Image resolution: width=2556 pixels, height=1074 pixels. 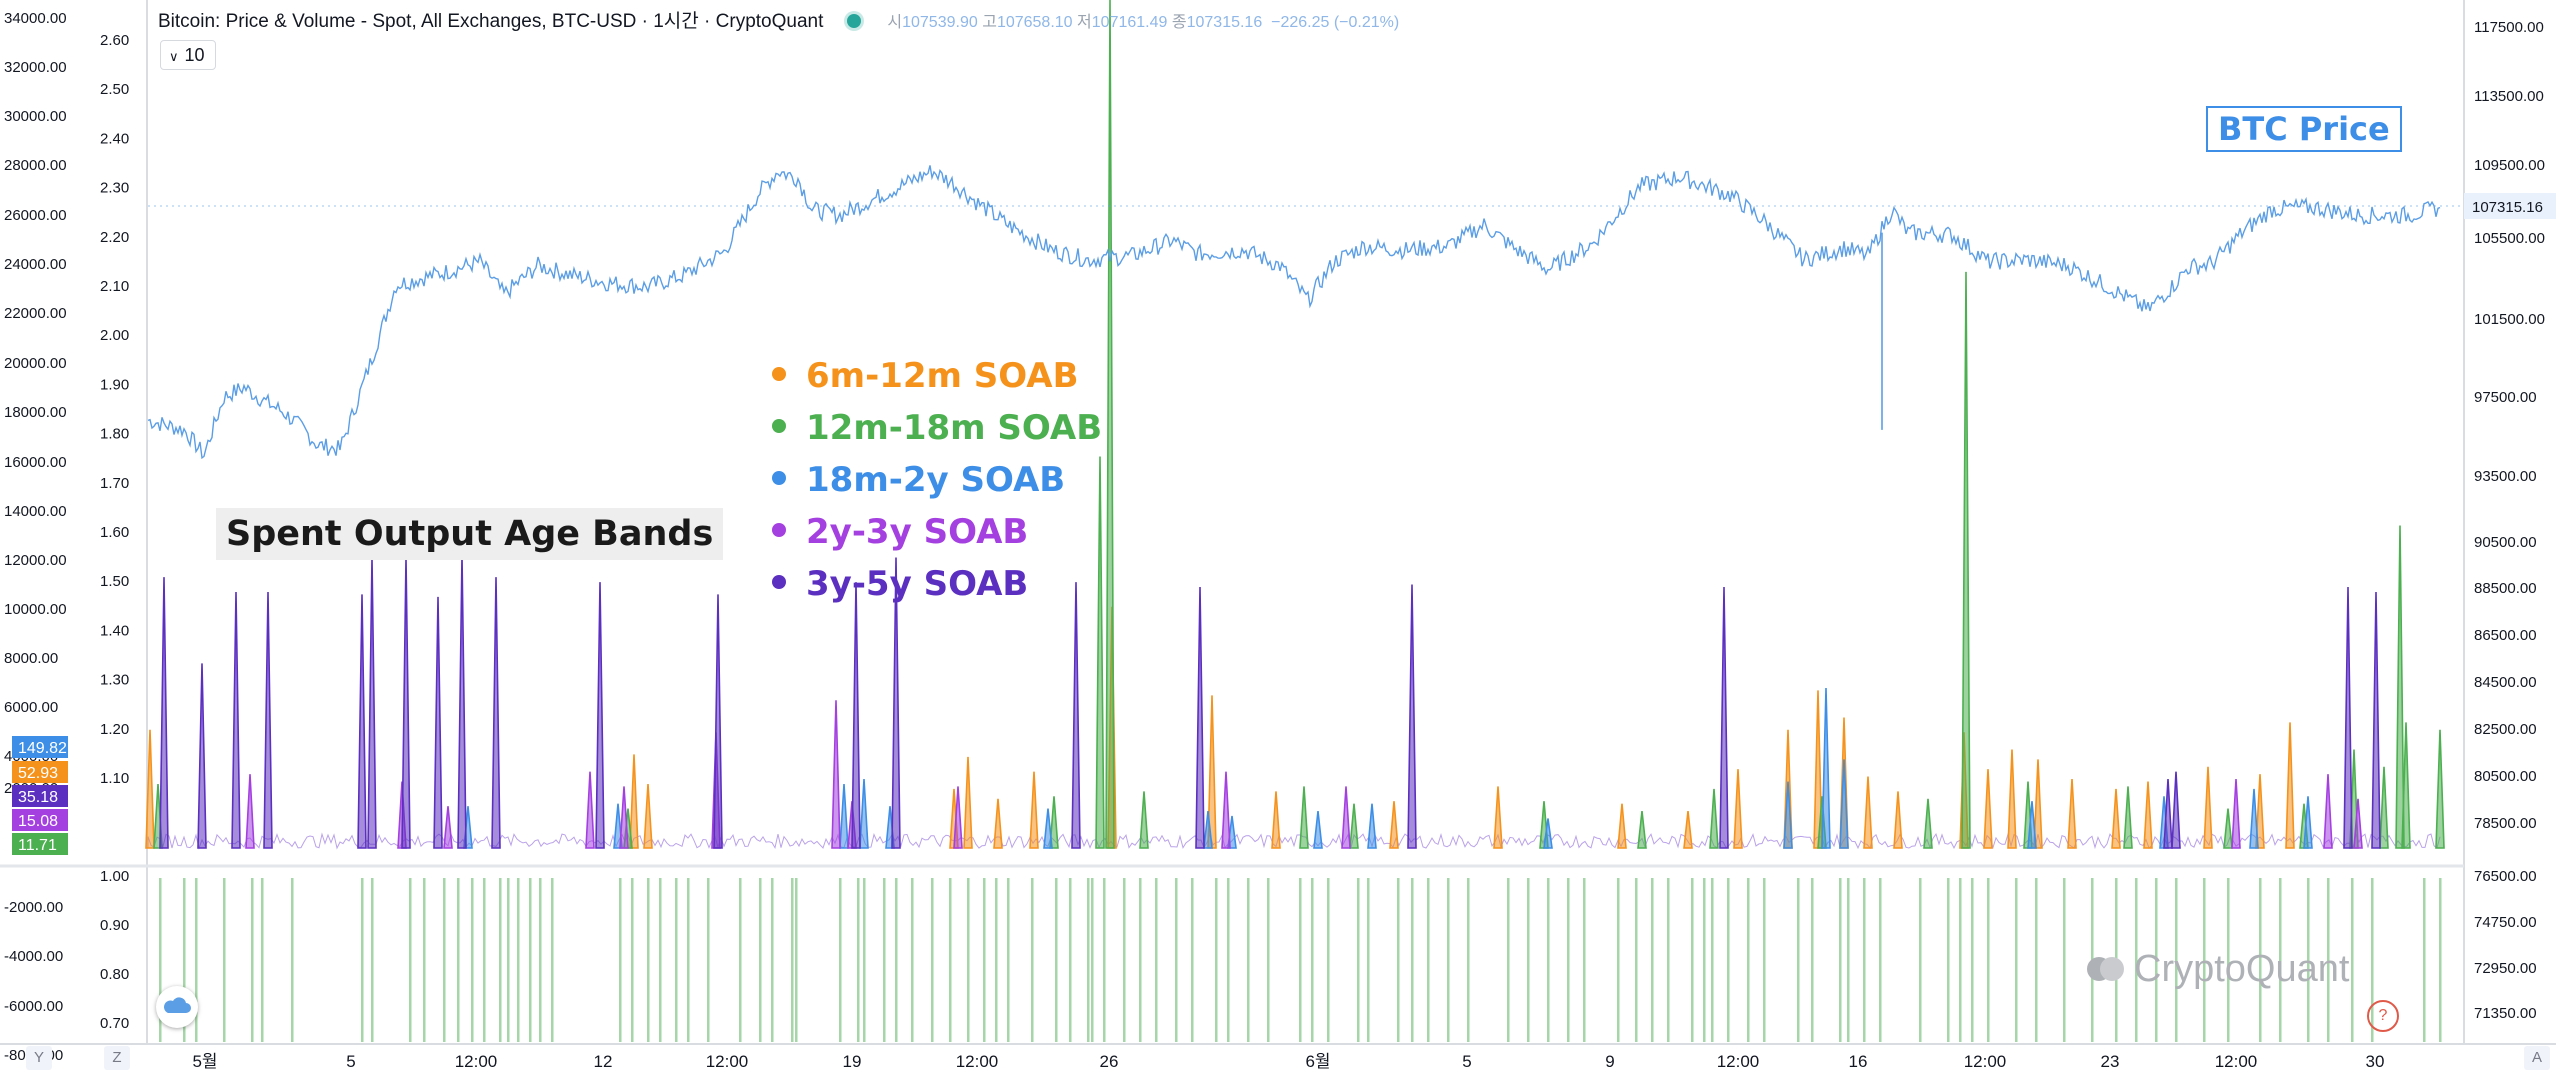 I want to click on price-axis-tick: 101500.00, so click(x=2509, y=319).